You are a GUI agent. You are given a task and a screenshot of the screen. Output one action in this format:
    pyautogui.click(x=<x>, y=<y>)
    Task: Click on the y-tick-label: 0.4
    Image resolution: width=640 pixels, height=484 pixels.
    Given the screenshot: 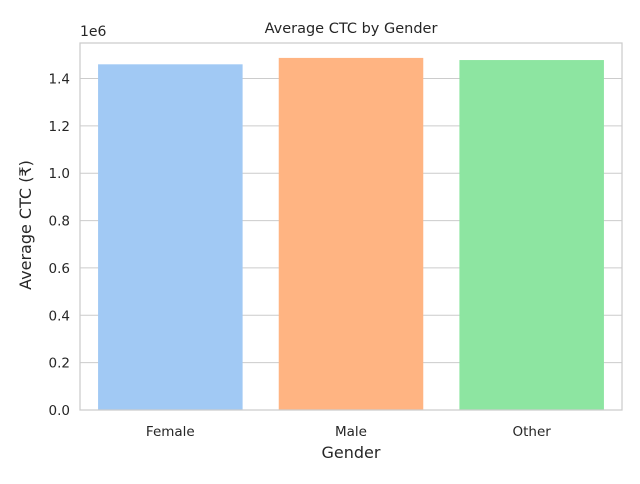 What is the action you would take?
    pyautogui.click(x=59, y=316)
    